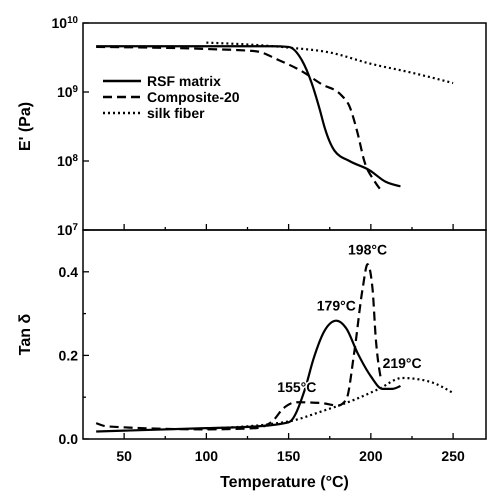 This screenshot has width=494, height=495. What do you see at coordinates (368, 249) in the screenshot?
I see `annotation: 198°C` at bounding box center [368, 249].